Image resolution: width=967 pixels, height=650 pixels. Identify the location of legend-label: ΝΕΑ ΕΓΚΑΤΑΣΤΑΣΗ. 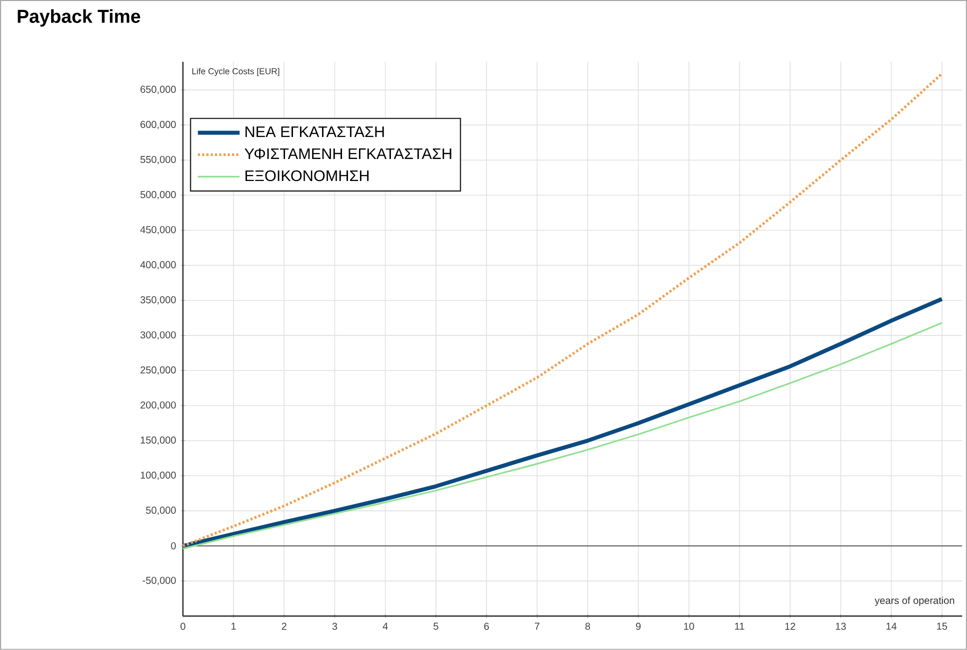
(315, 132).